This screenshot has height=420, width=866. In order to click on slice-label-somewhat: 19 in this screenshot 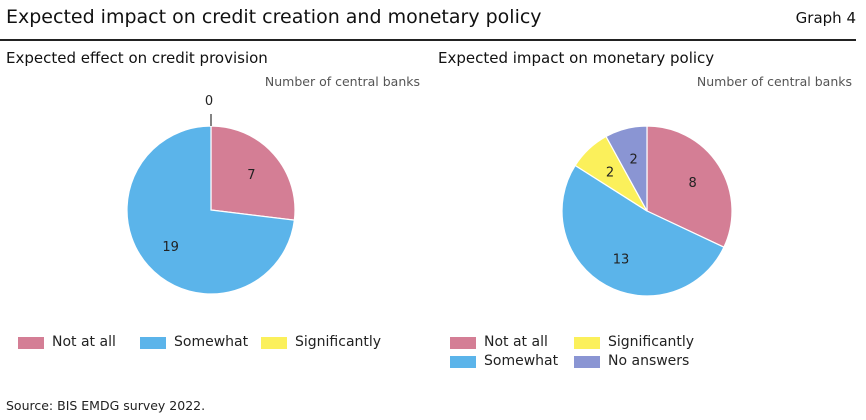, I will do `click(170, 247)`.